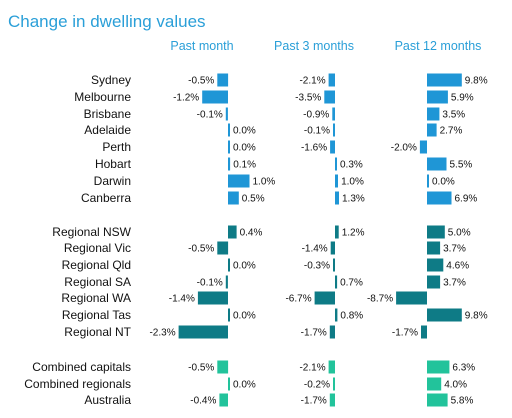 This screenshot has height=418, width=512. Describe the element at coordinates (334, 265) in the screenshot. I see `bar-past-3-months-regional-qld` at that location.